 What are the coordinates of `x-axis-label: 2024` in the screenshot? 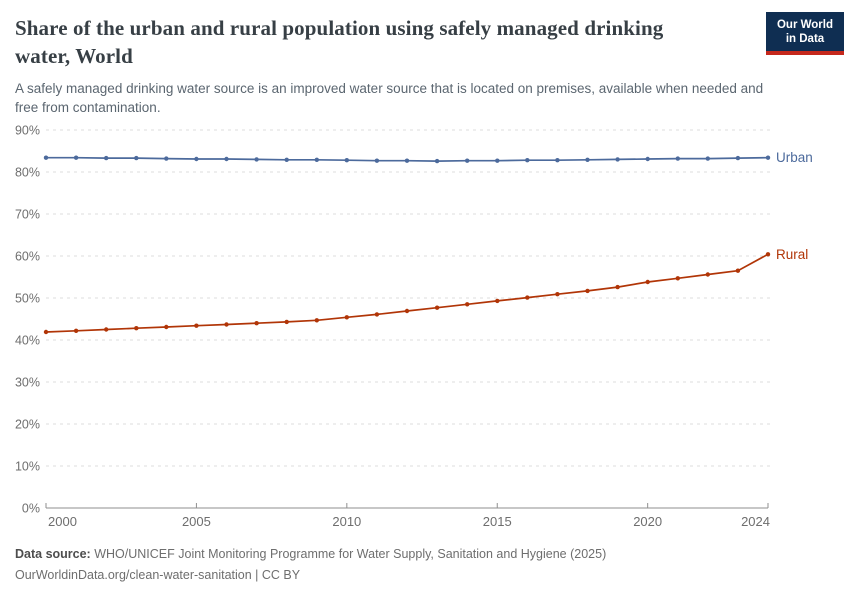 It's located at (755, 521).